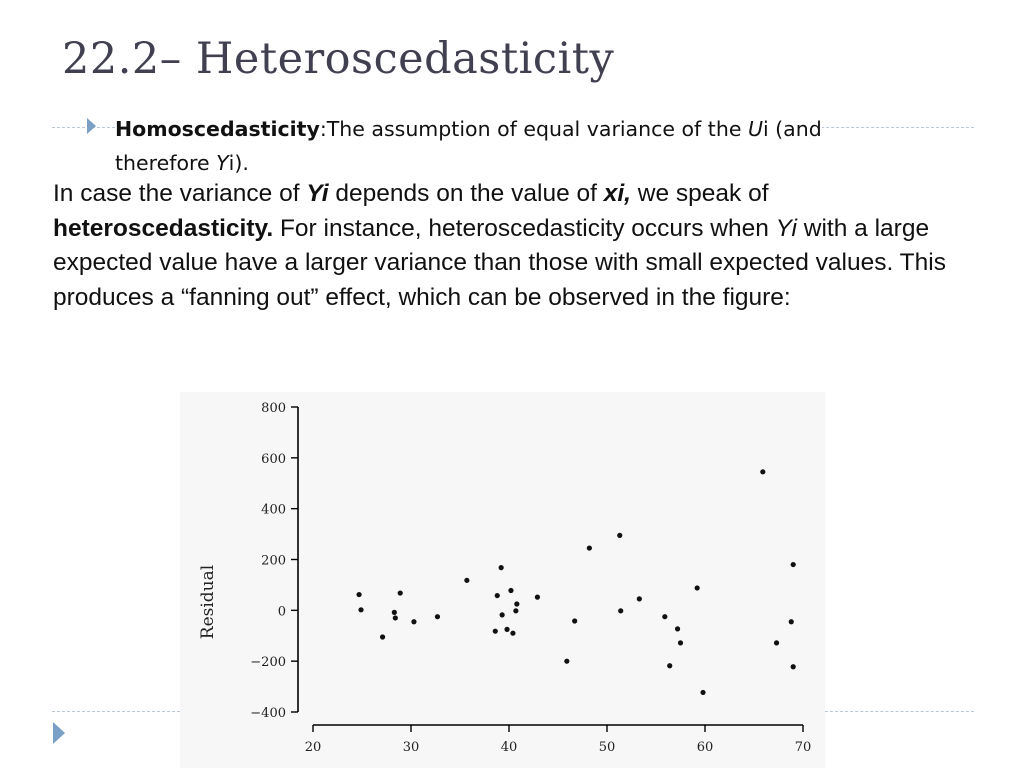 This screenshot has height=773, width=1024. What do you see at coordinates (222, 163) in the screenshot?
I see `bullet-italic-y: Y` at bounding box center [222, 163].